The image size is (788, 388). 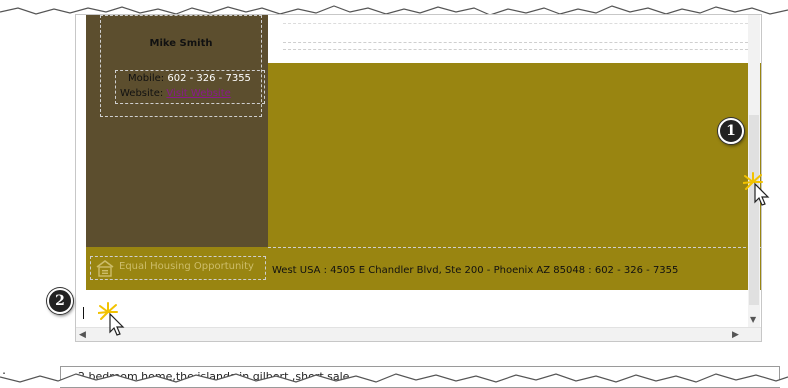 What do you see at coordinates (146, 78) in the screenshot?
I see `mobile-label: Mobile:` at bounding box center [146, 78].